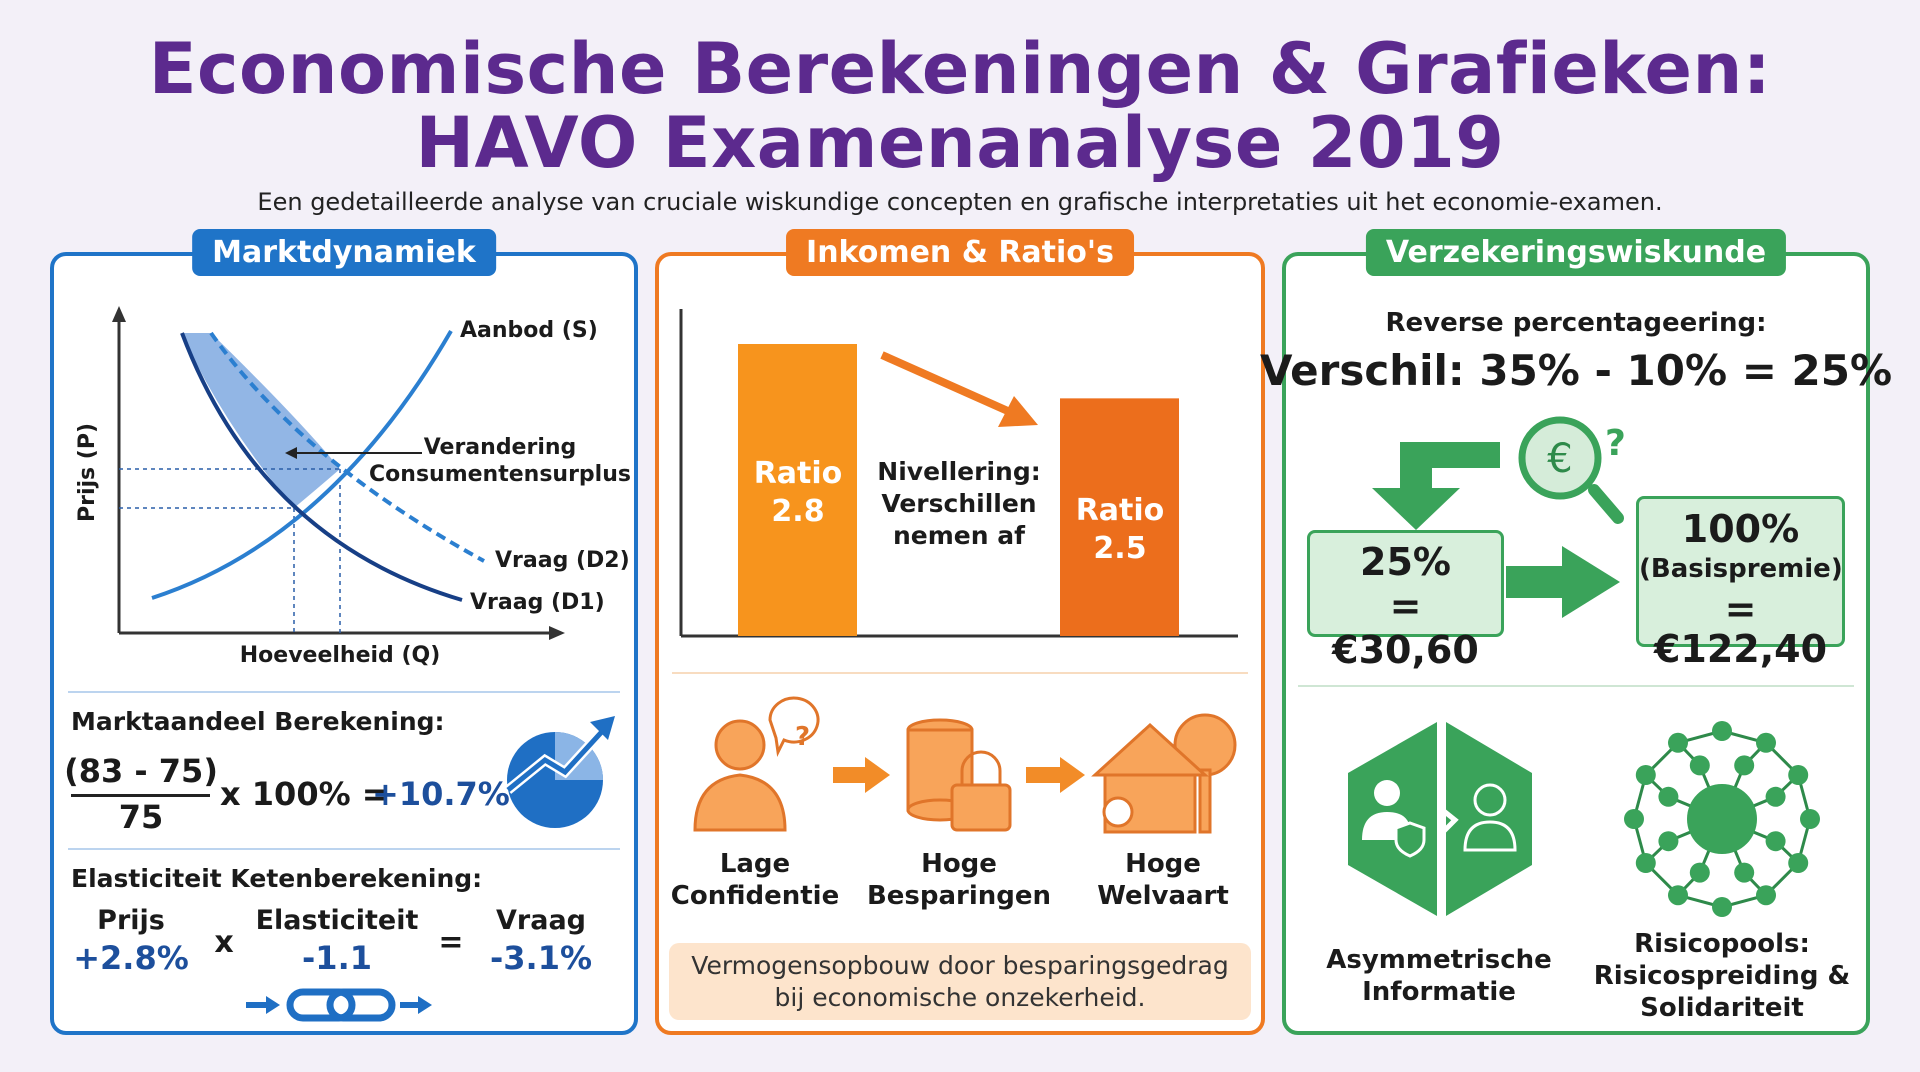  What do you see at coordinates (1740, 529) in the screenshot?
I see `box-line: 100%` at bounding box center [1740, 529].